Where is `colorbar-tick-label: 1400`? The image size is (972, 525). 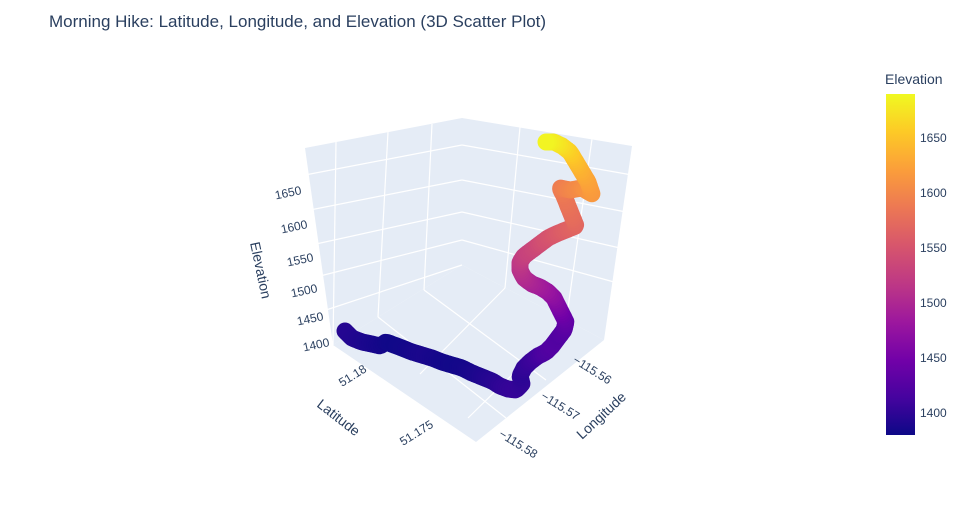 colorbar-tick-label: 1400 is located at coordinates (933, 413).